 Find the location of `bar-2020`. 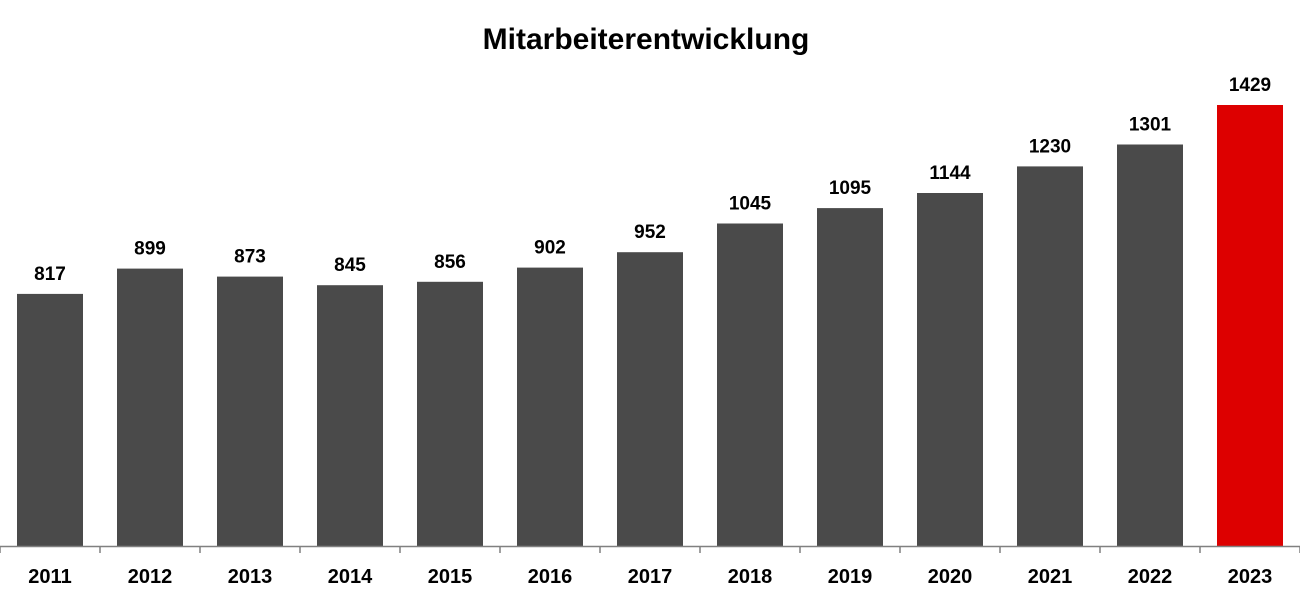

bar-2020 is located at coordinates (950, 369).